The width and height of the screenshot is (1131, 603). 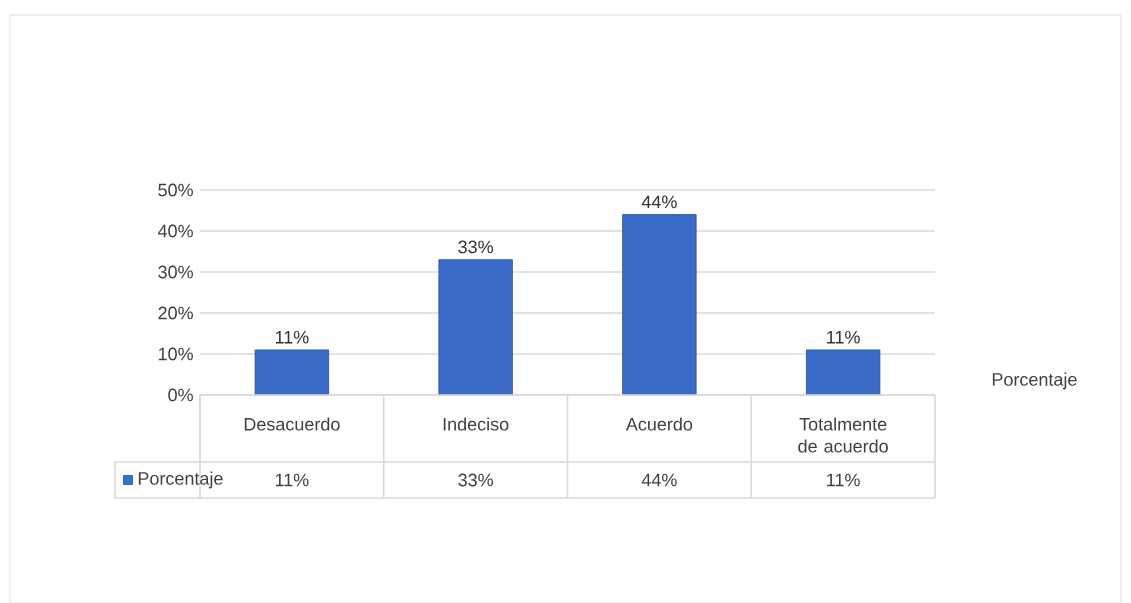 I want to click on y-tick-label: 20%, so click(x=175, y=313).